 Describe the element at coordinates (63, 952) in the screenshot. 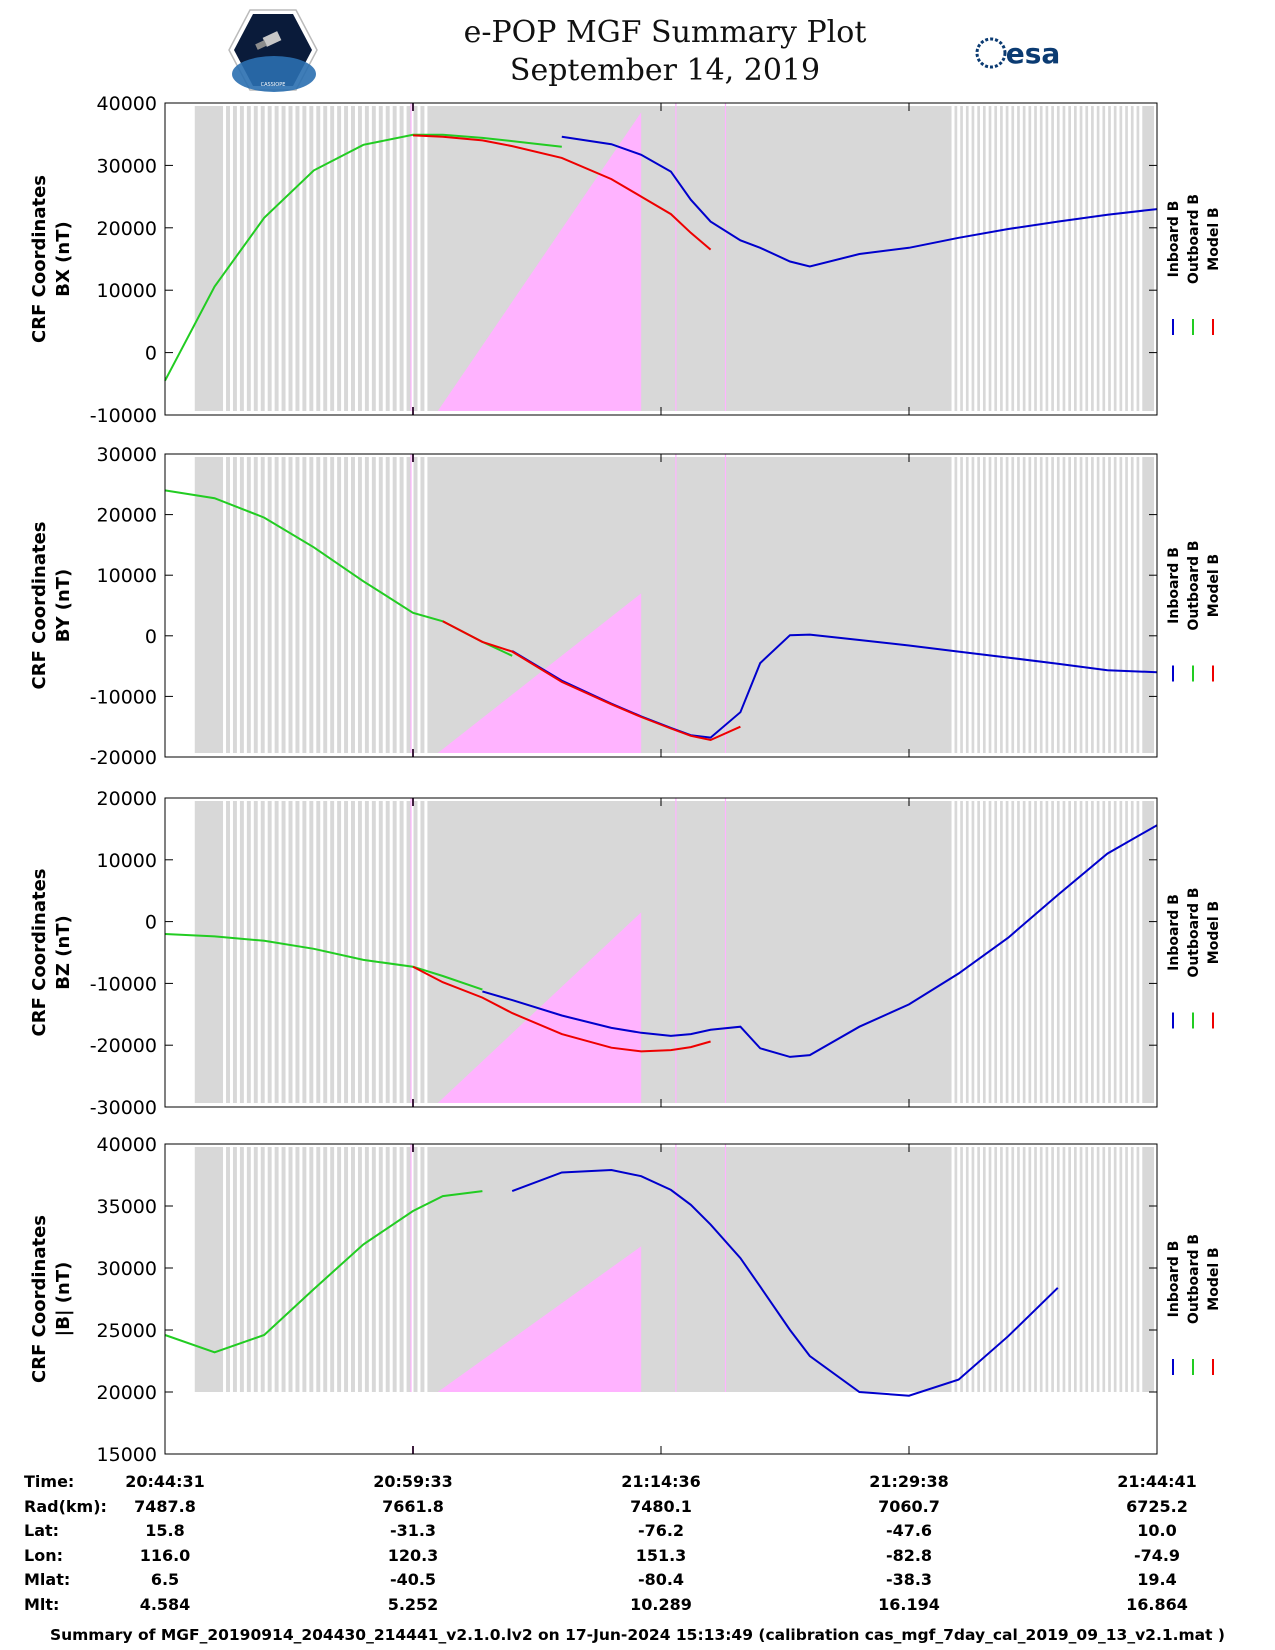

I see `y-axis-label-line2: BZ (nT)` at that location.